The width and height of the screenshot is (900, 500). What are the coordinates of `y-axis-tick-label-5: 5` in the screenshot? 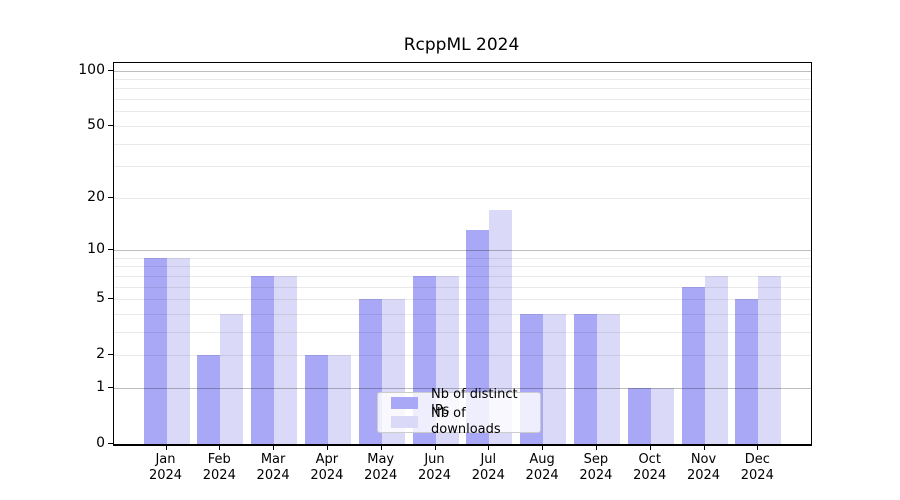 It's located at (100, 298).